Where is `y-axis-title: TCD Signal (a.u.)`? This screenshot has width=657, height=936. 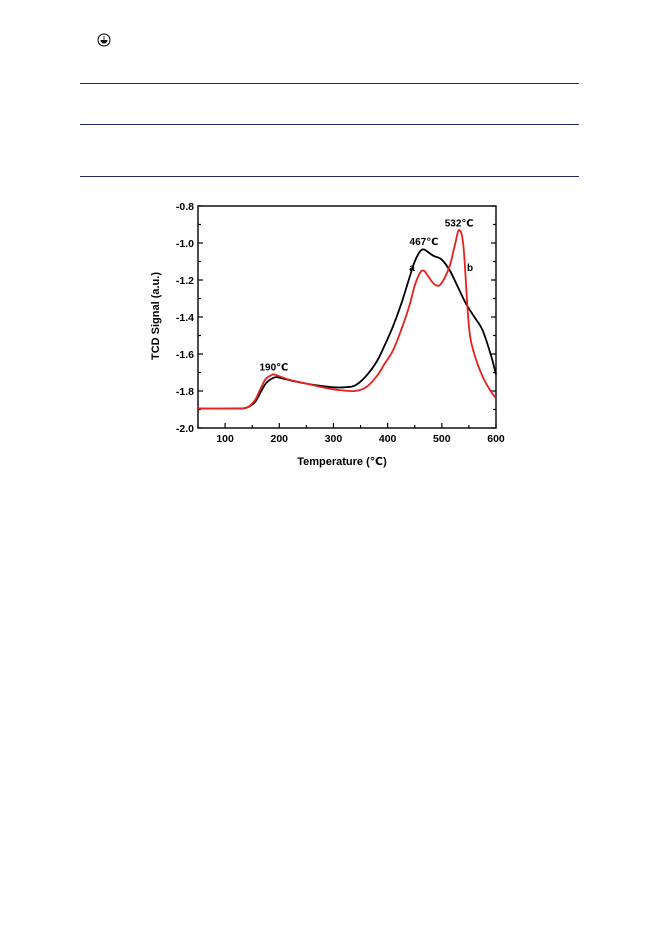
y-axis-title: TCD Signal (a.u.) is located at coordinates (156, 316).